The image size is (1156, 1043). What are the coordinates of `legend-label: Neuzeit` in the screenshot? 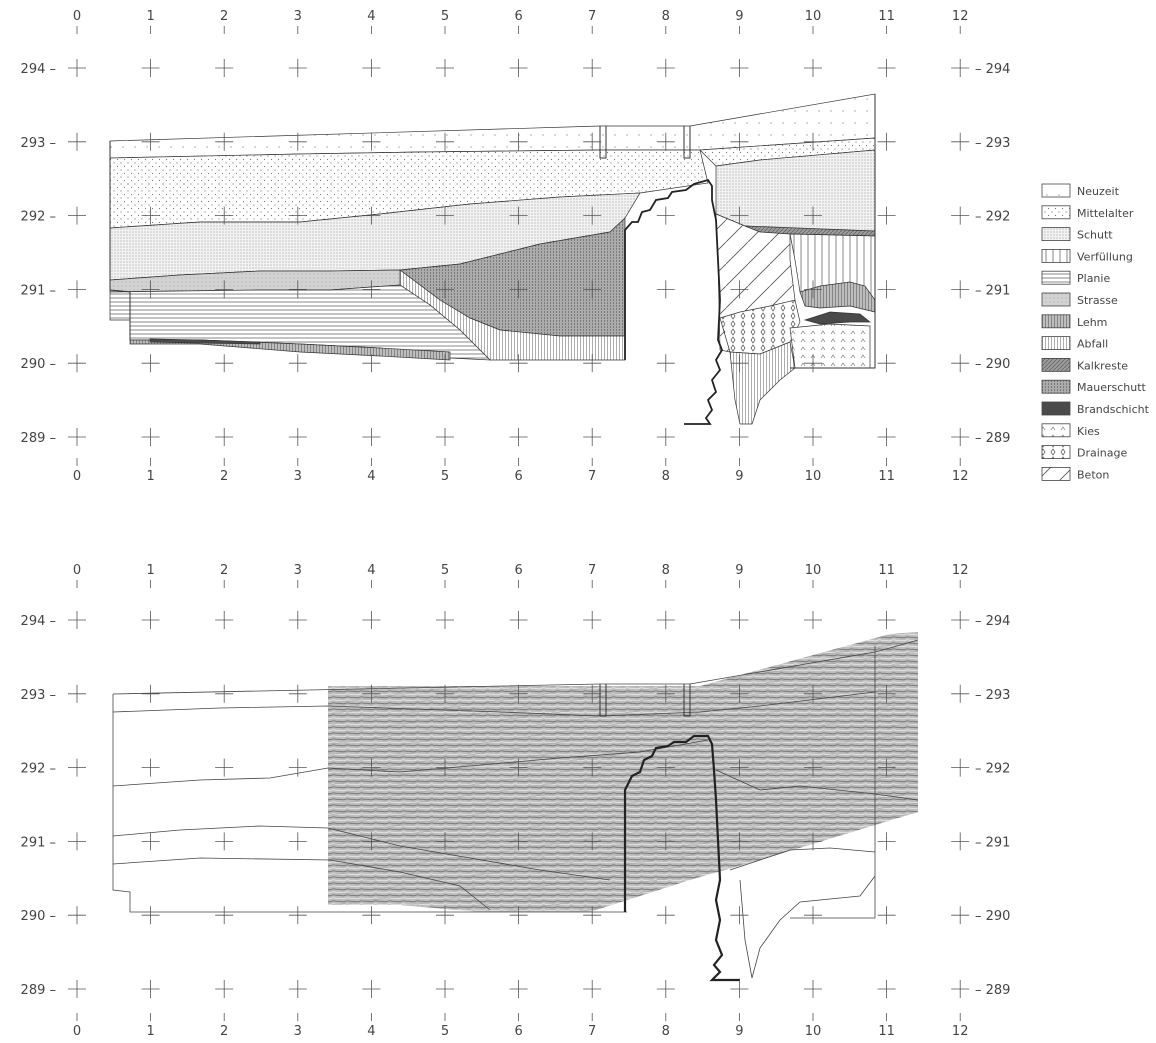 It's located at (1098, 191).